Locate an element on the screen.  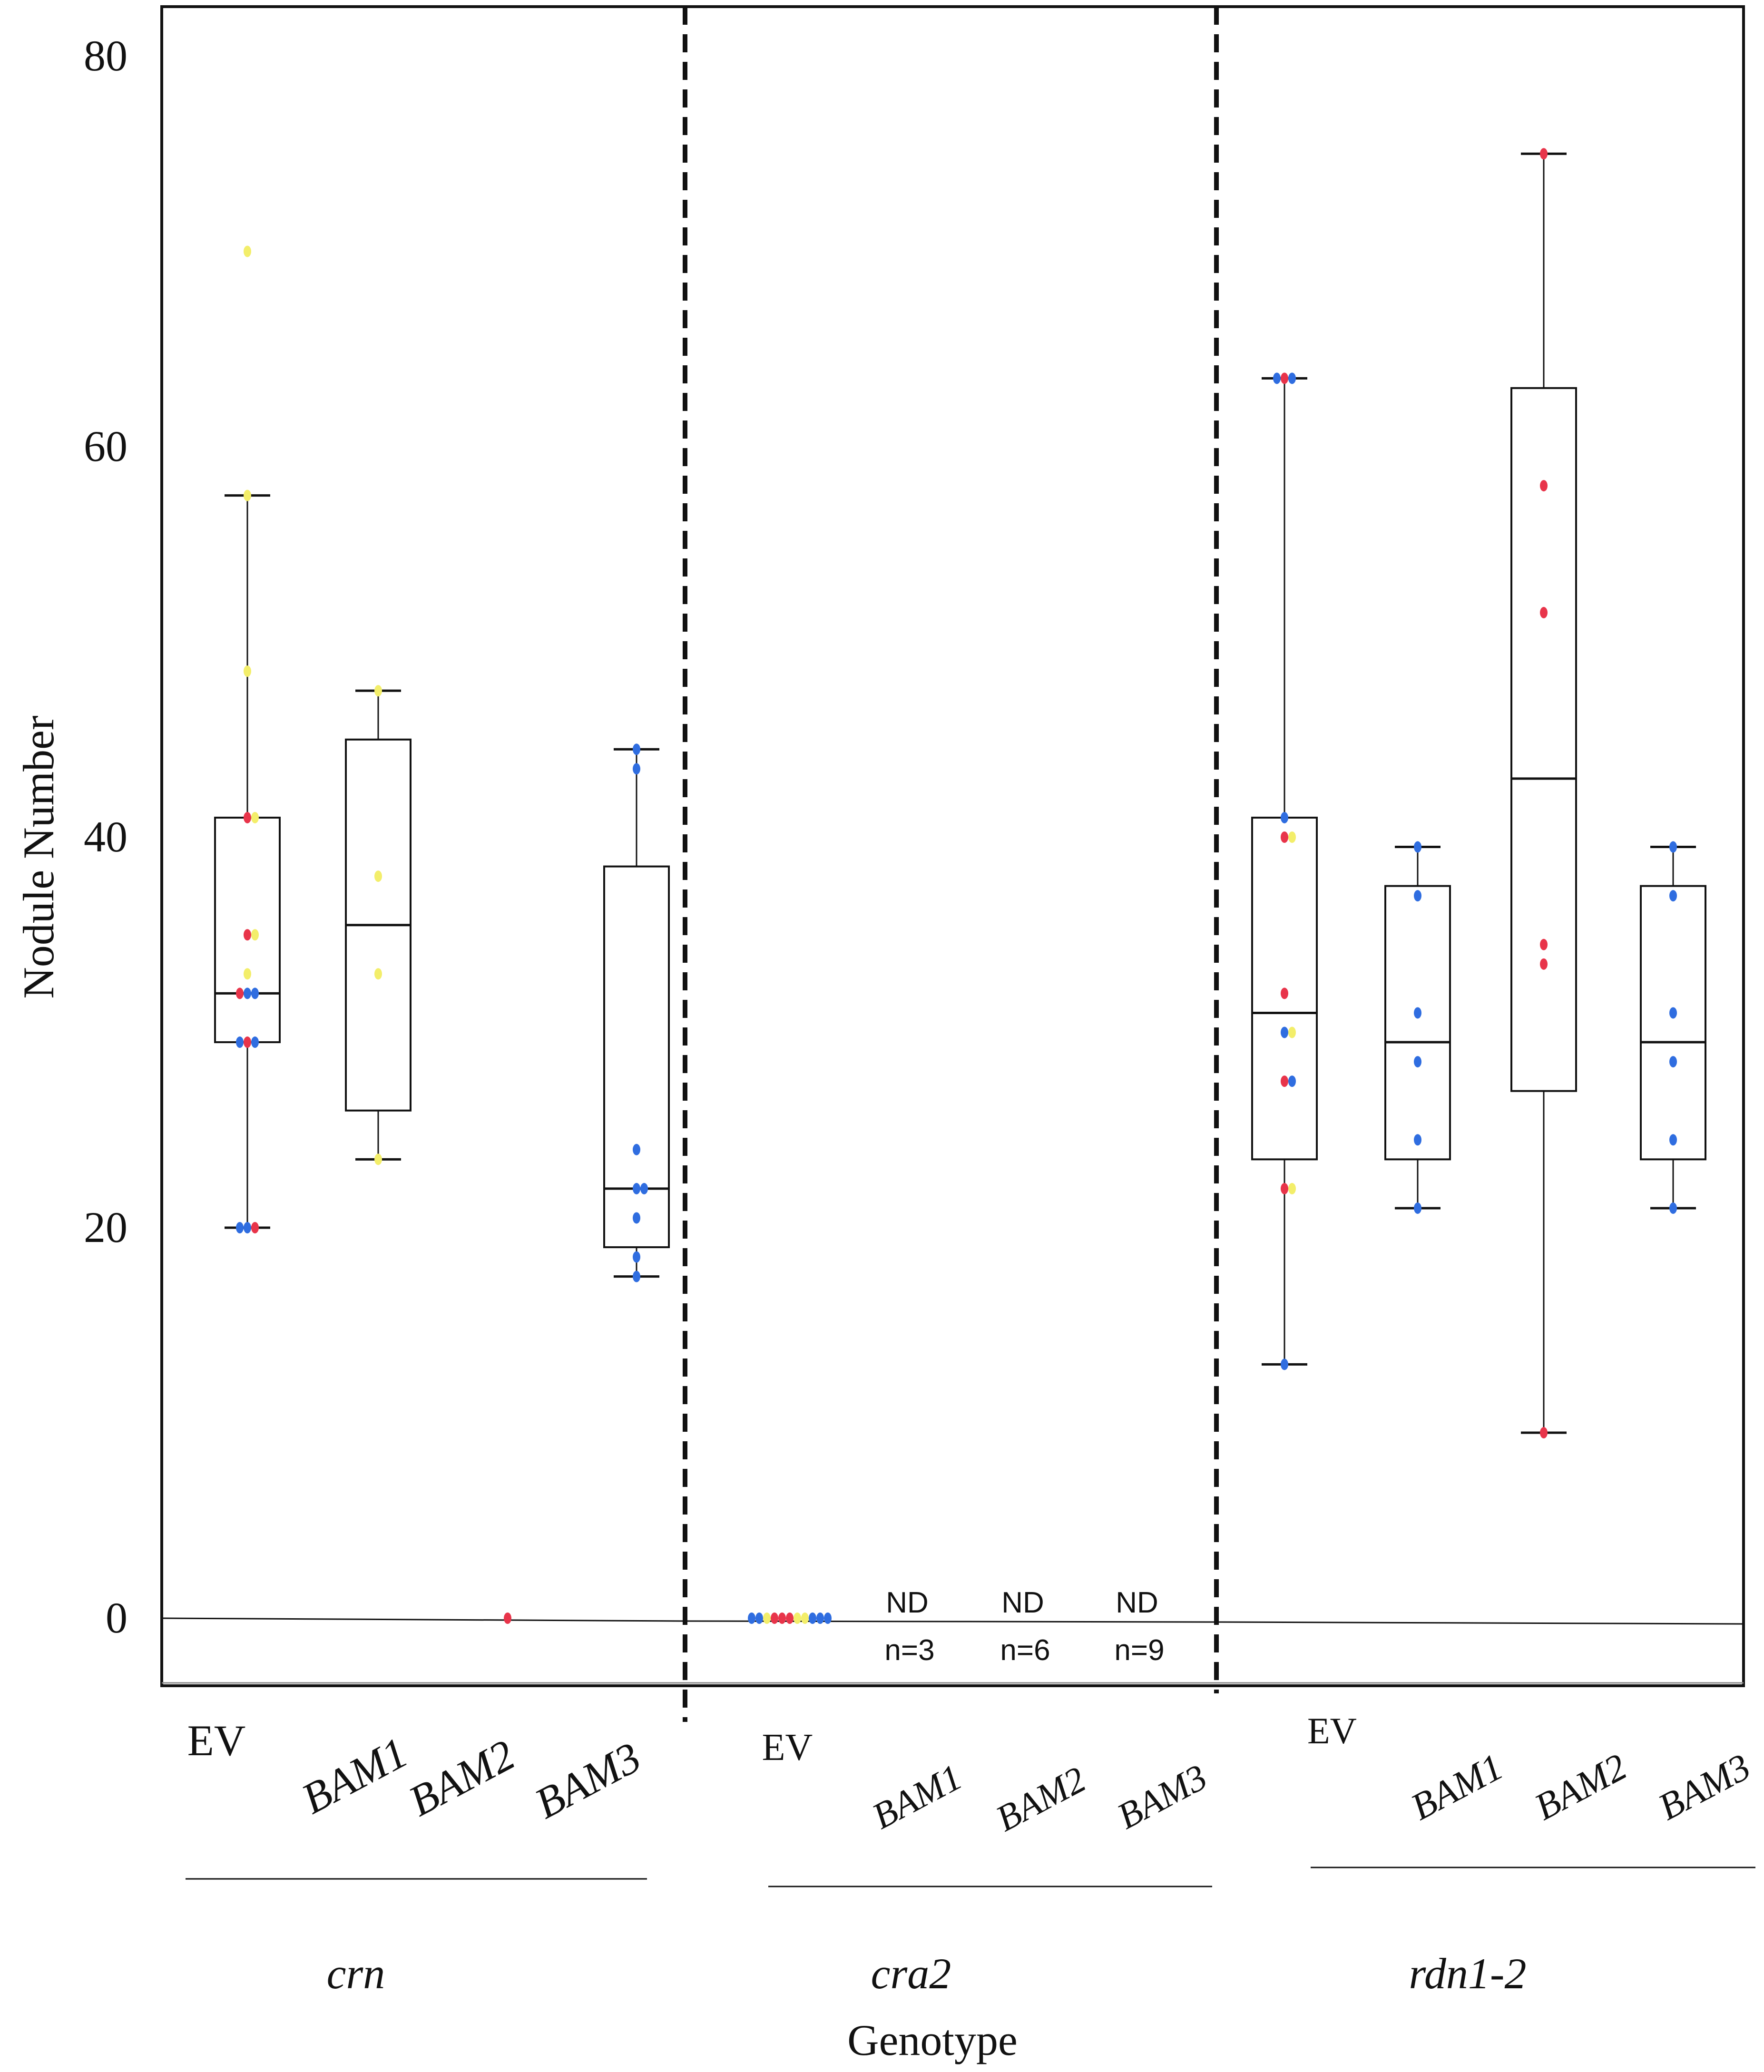
zero-line-crn is located at coordinates (423, 1619).